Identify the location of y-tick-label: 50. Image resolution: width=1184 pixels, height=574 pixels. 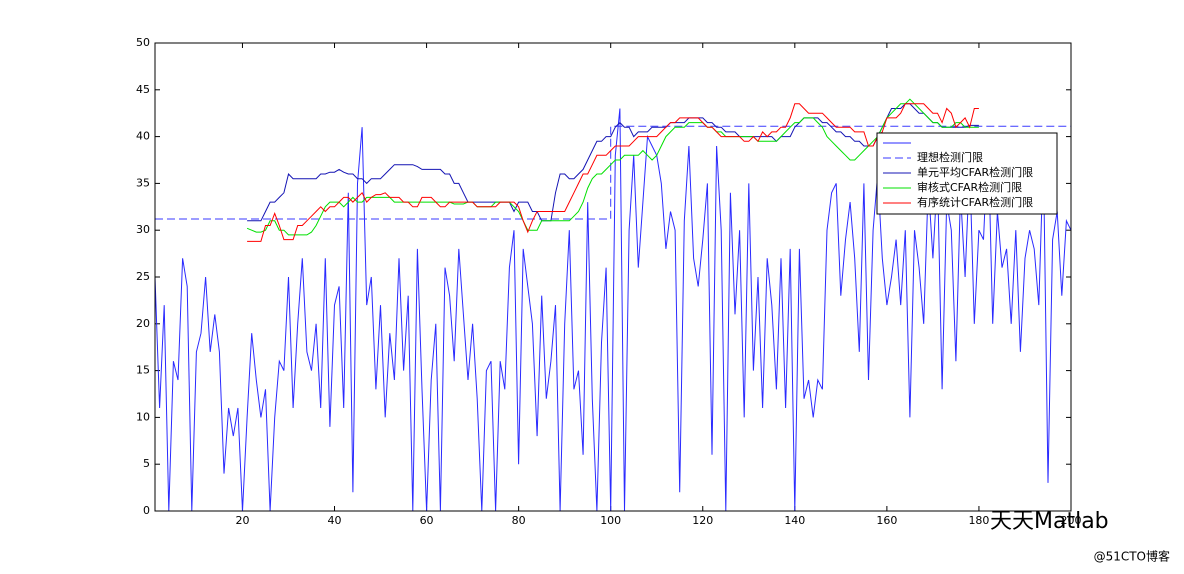
(143, 42).